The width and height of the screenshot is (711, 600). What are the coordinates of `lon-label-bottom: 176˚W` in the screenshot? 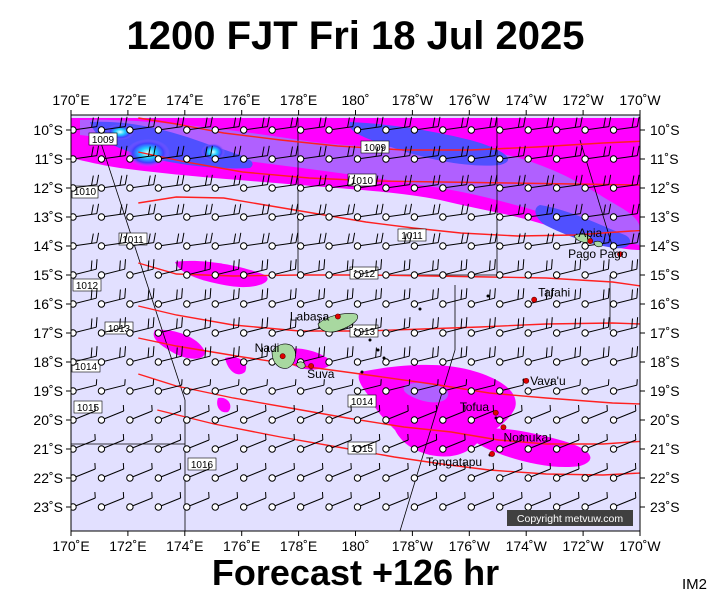 It's located at (470, 546).